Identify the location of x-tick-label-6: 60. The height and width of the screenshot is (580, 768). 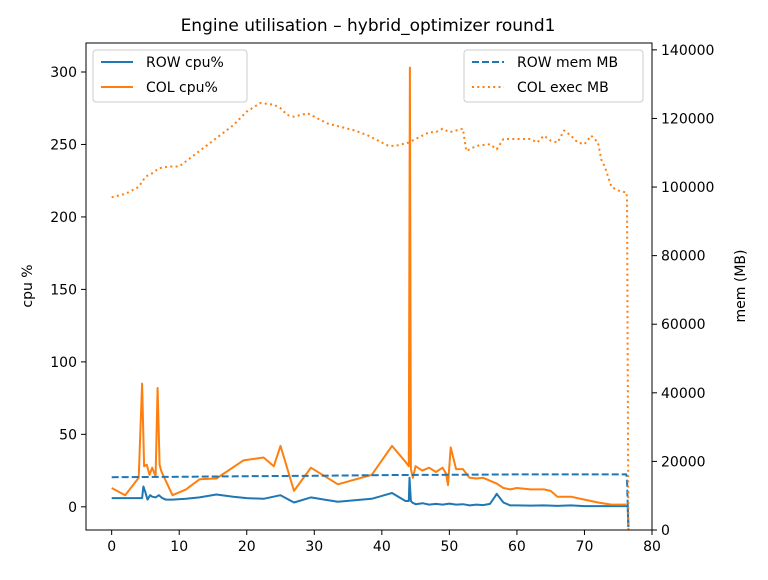
(517, 547).